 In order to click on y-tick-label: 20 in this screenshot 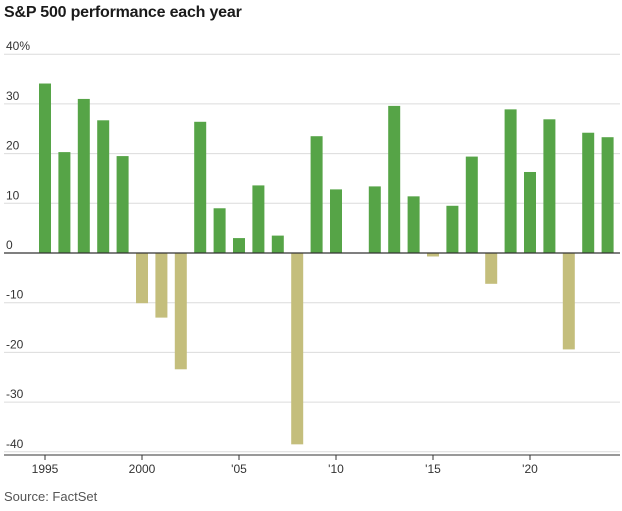, I will do `click(13, 146)`.